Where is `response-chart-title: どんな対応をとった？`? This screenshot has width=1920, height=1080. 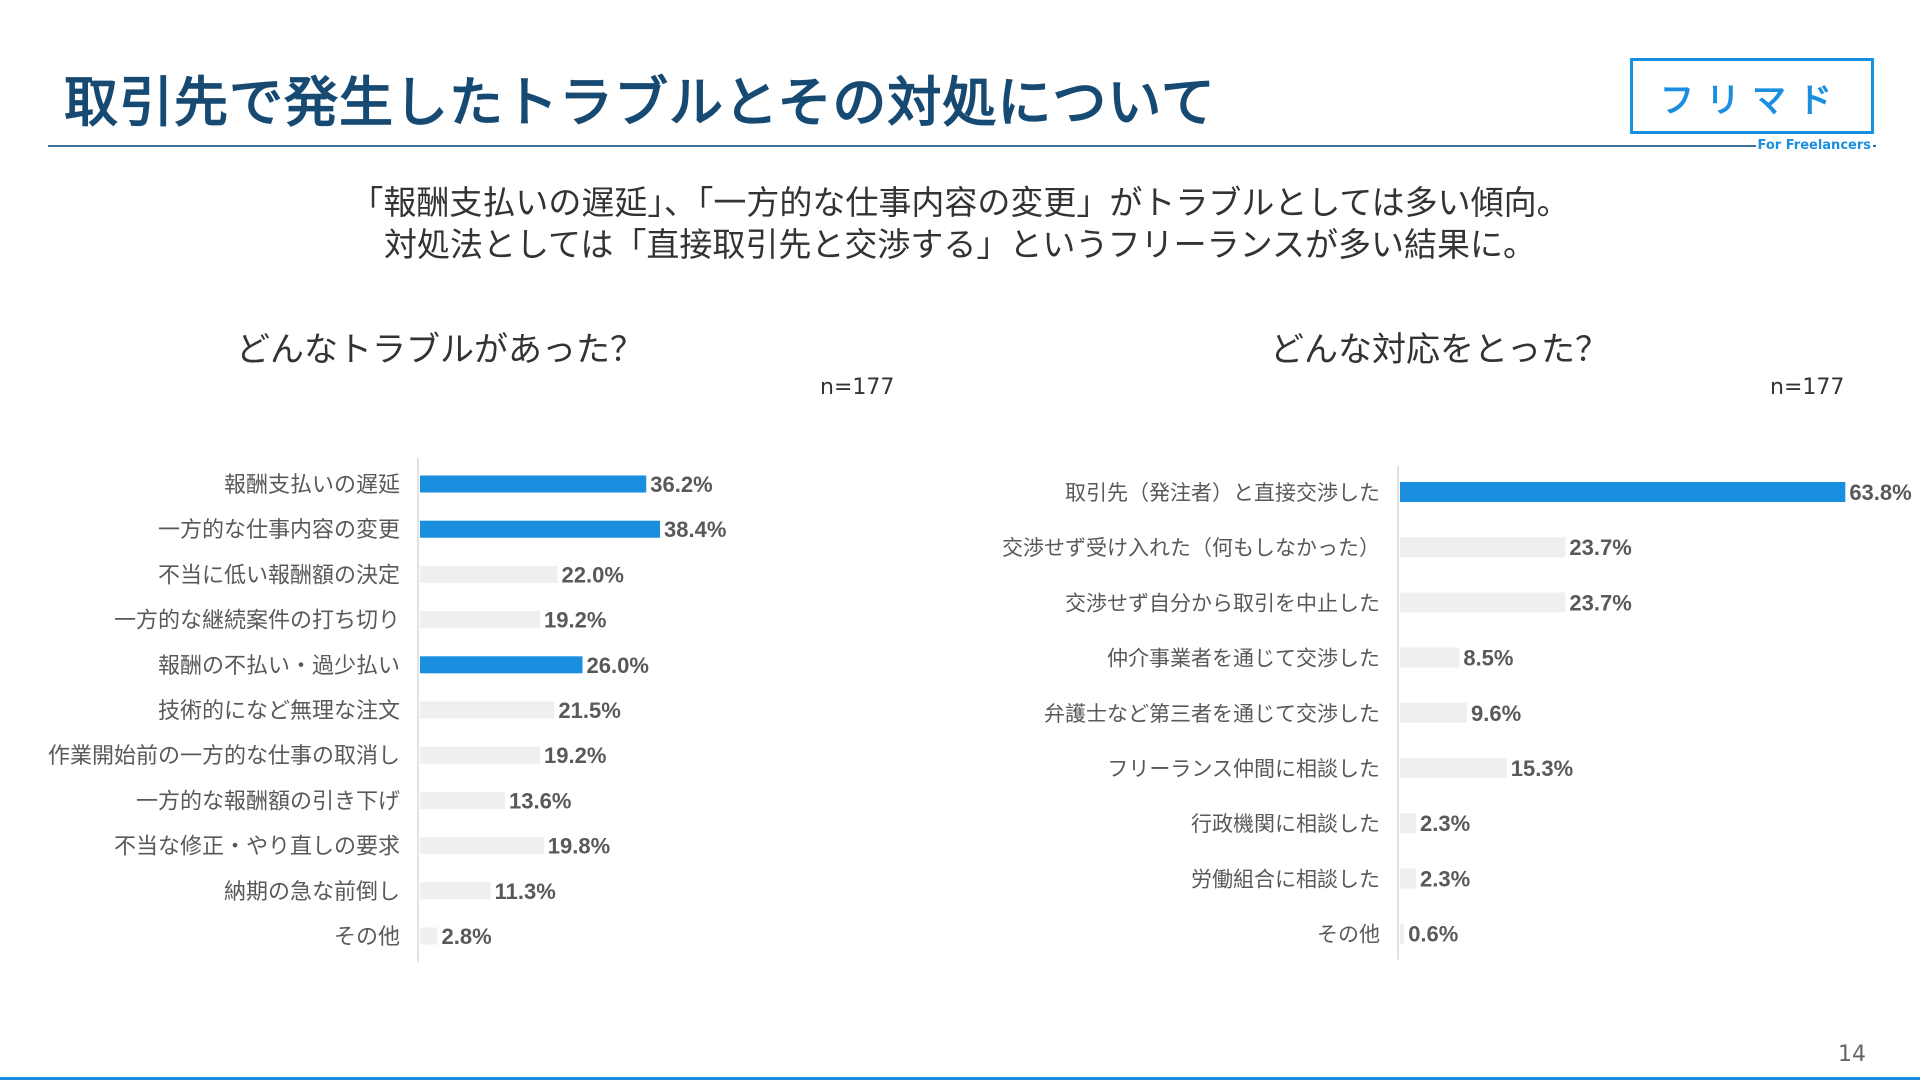
response-chart-title: どんな対応をとった？ is located at coordinates (1439, 350).